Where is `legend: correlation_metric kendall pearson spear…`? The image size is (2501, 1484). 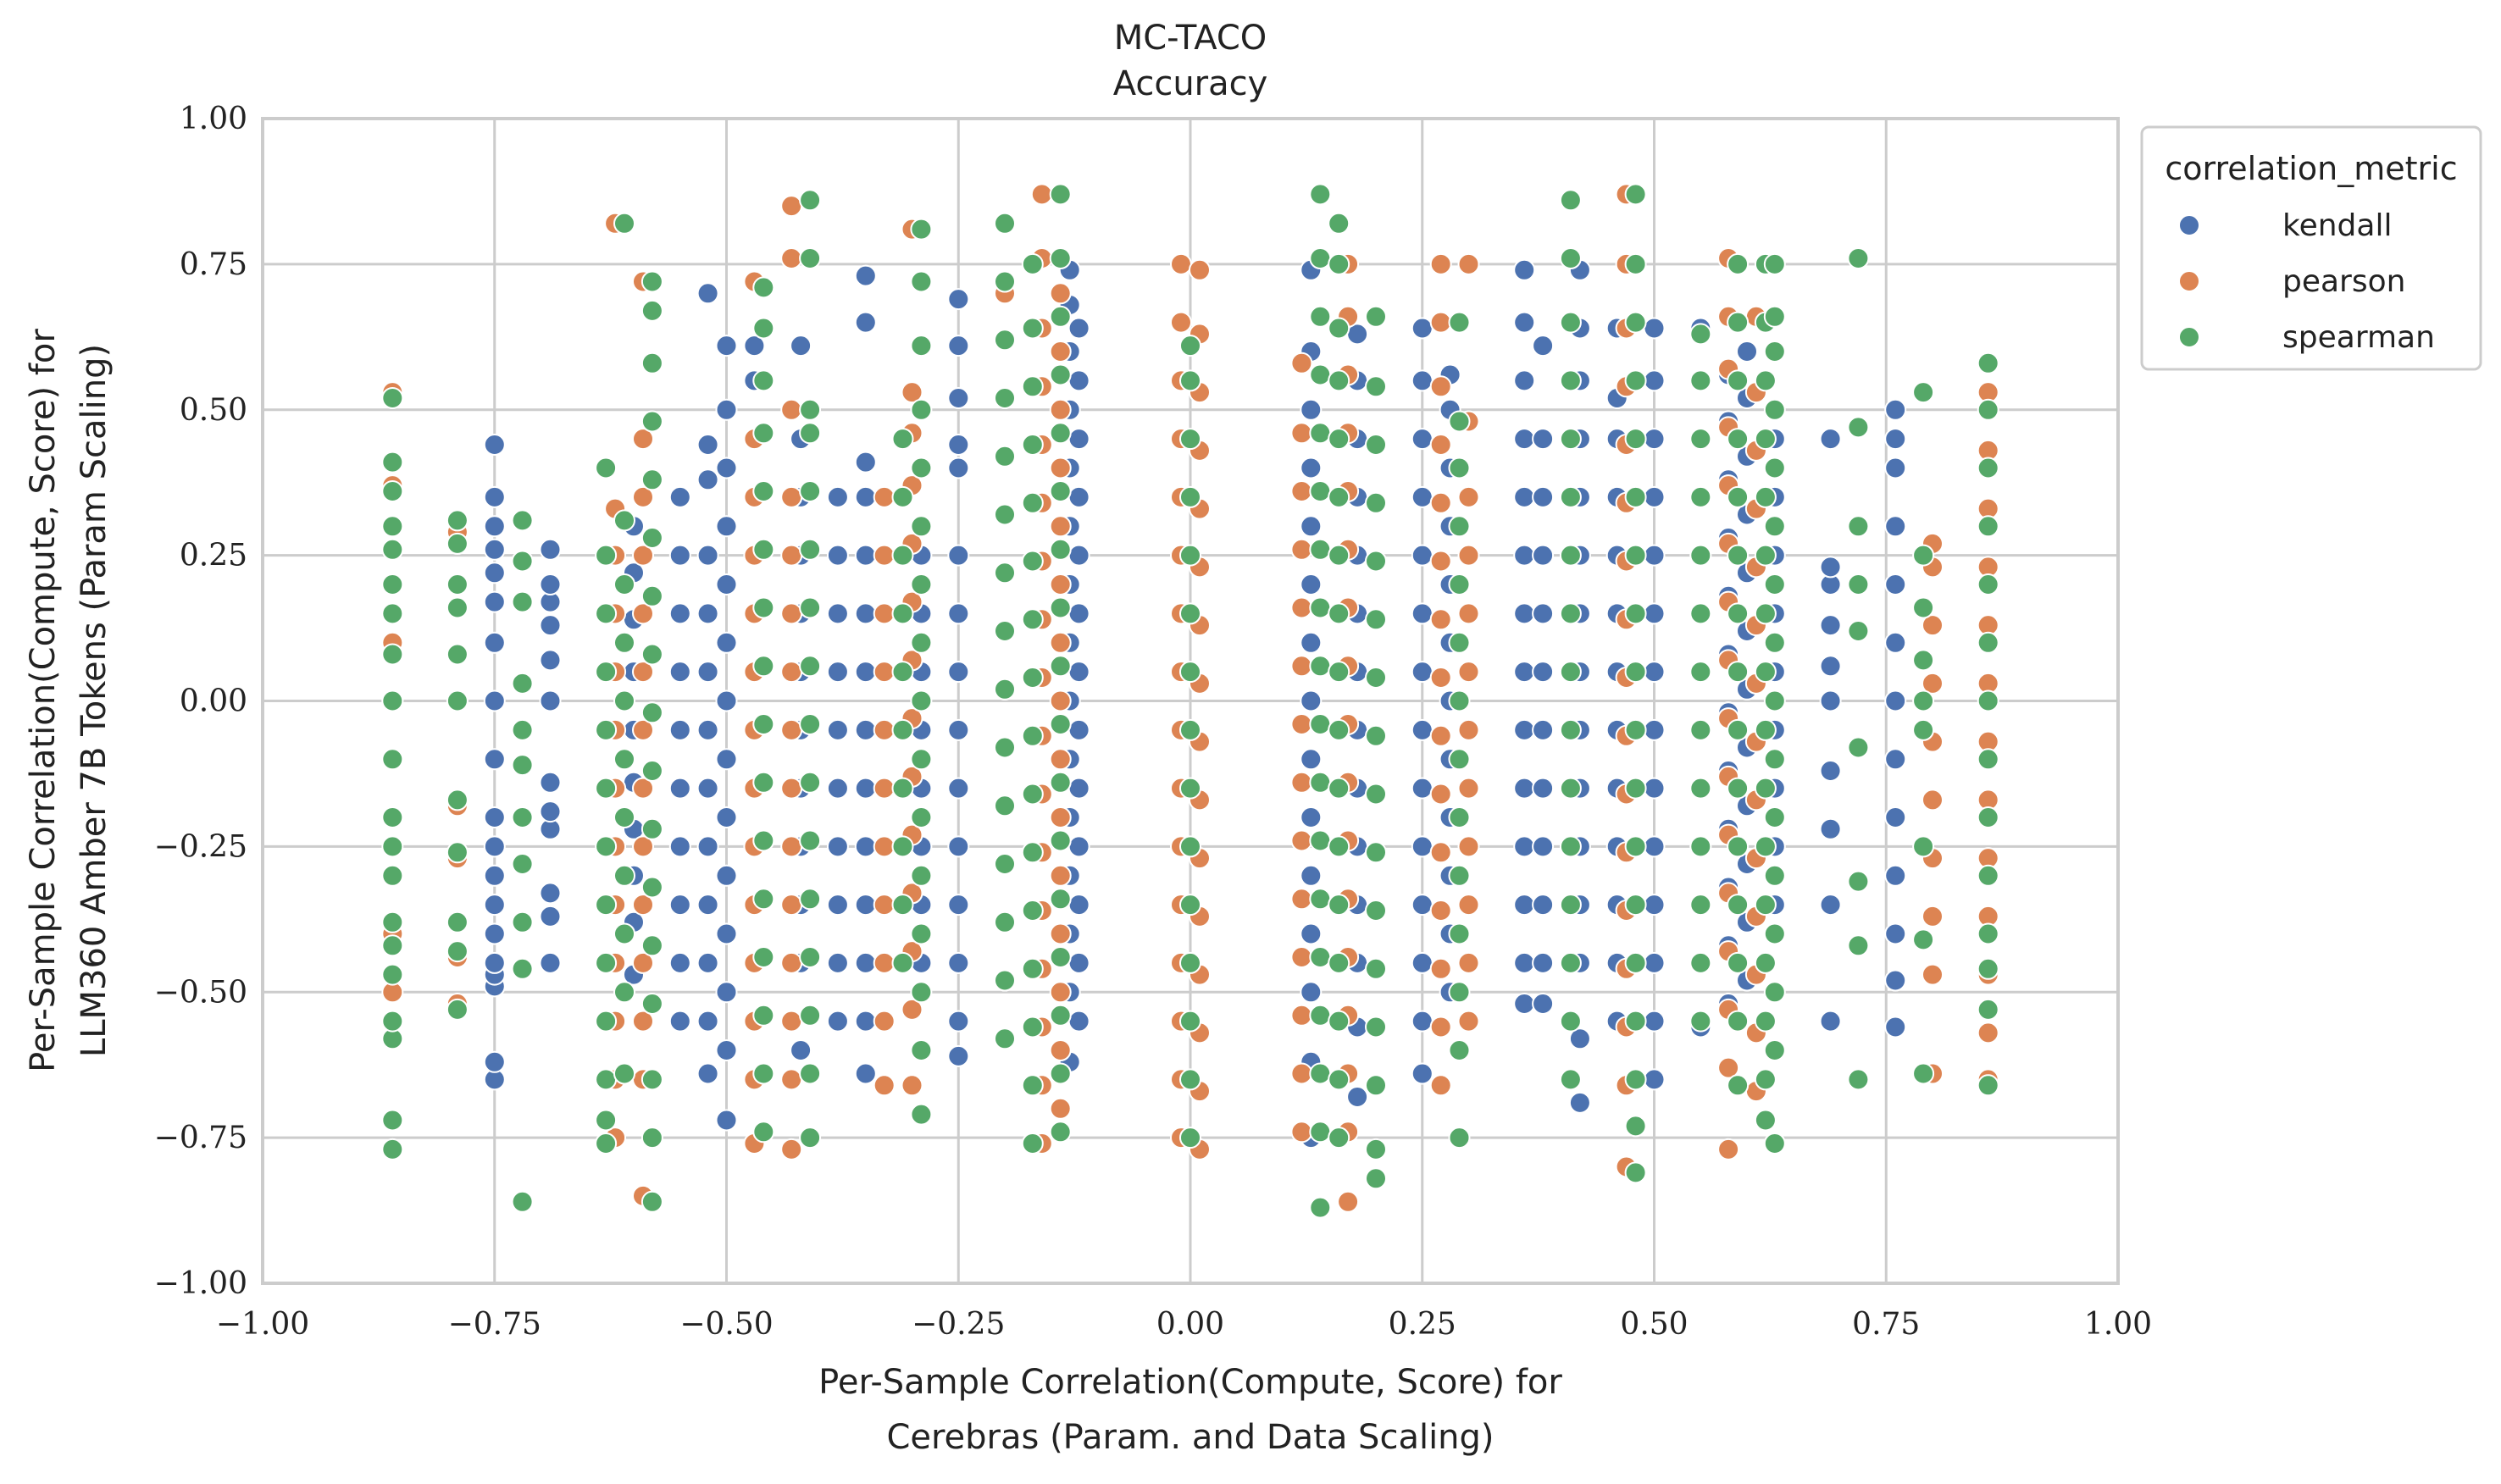
legend: correlation_metric kendall pearson spear… is located at coordinates (2311, 248).